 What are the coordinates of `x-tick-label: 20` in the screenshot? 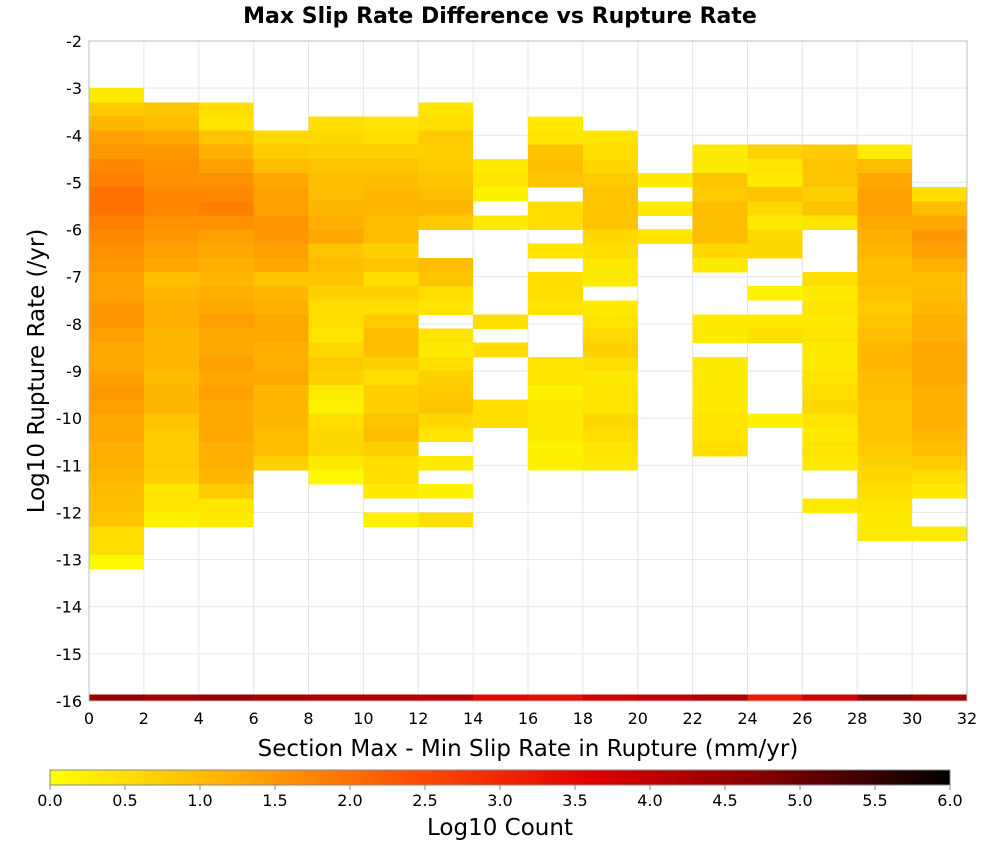 It's located at (638, 718).